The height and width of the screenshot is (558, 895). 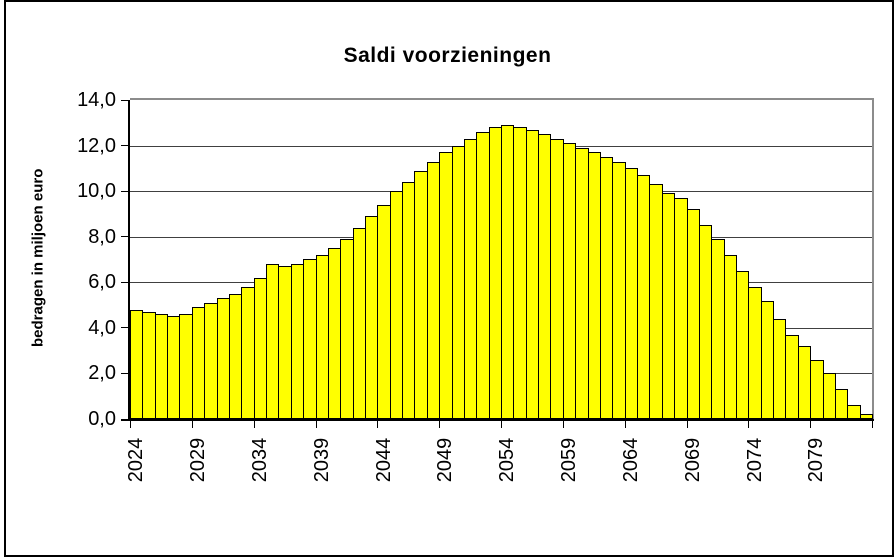 I want to click on x-tick-label-2074: 2074, so click(x=755, y=460).